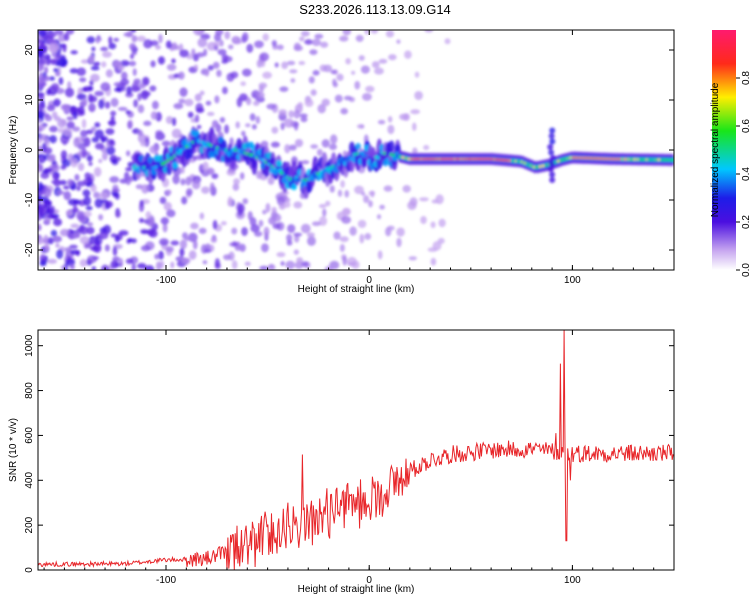 This screenshot has width=750, height=600. What do you see at coordinates (369, 580) in the screenshot?
I see `x-tick-label: 0` at bounding box center [369, 580].